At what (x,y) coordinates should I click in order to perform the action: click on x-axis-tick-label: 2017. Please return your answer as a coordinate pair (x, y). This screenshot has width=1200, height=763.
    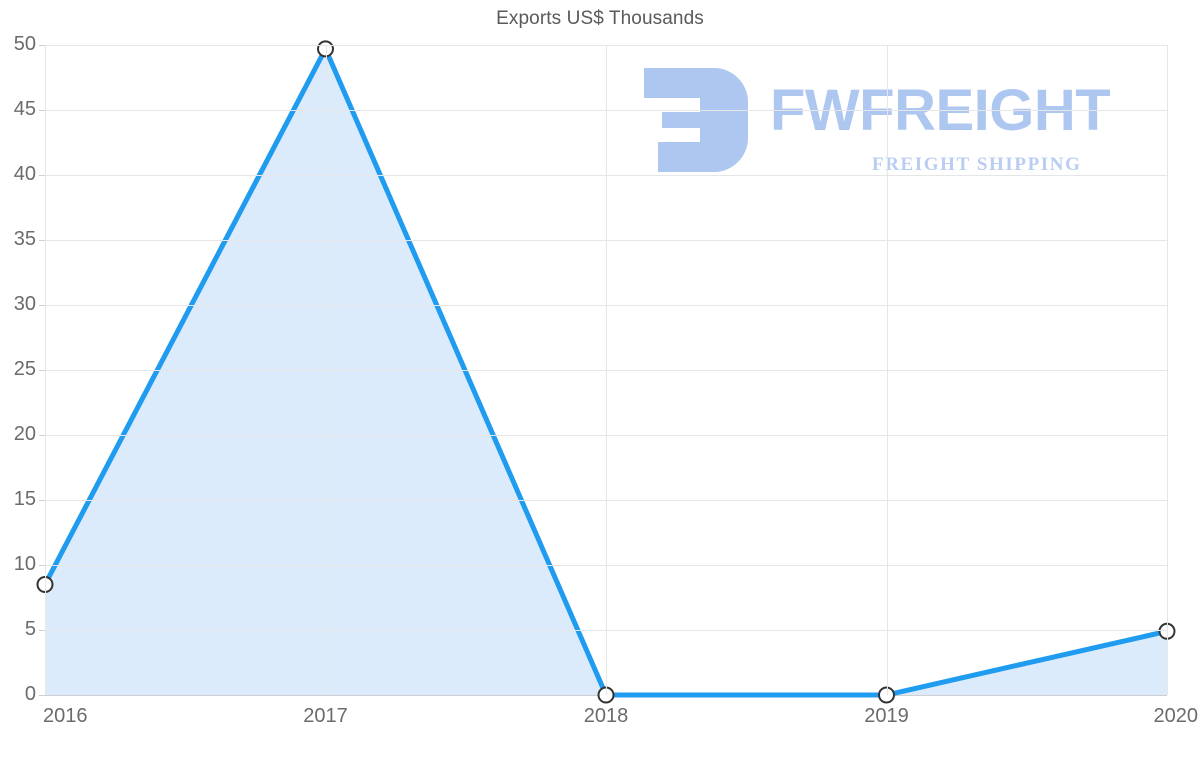
    Looking at the image, I should click on (325, 716).